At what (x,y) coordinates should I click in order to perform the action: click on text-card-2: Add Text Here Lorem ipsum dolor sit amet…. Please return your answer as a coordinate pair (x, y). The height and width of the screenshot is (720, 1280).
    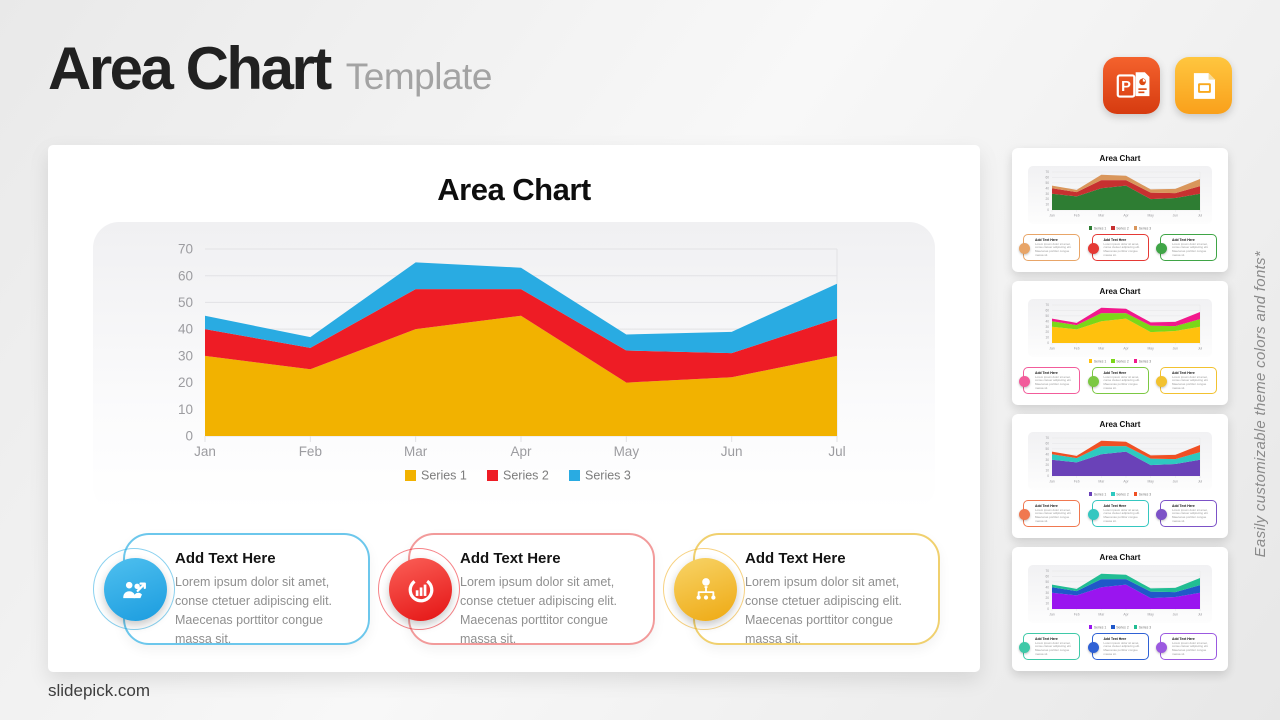
    Looking at the image, I should click on (516, 589).